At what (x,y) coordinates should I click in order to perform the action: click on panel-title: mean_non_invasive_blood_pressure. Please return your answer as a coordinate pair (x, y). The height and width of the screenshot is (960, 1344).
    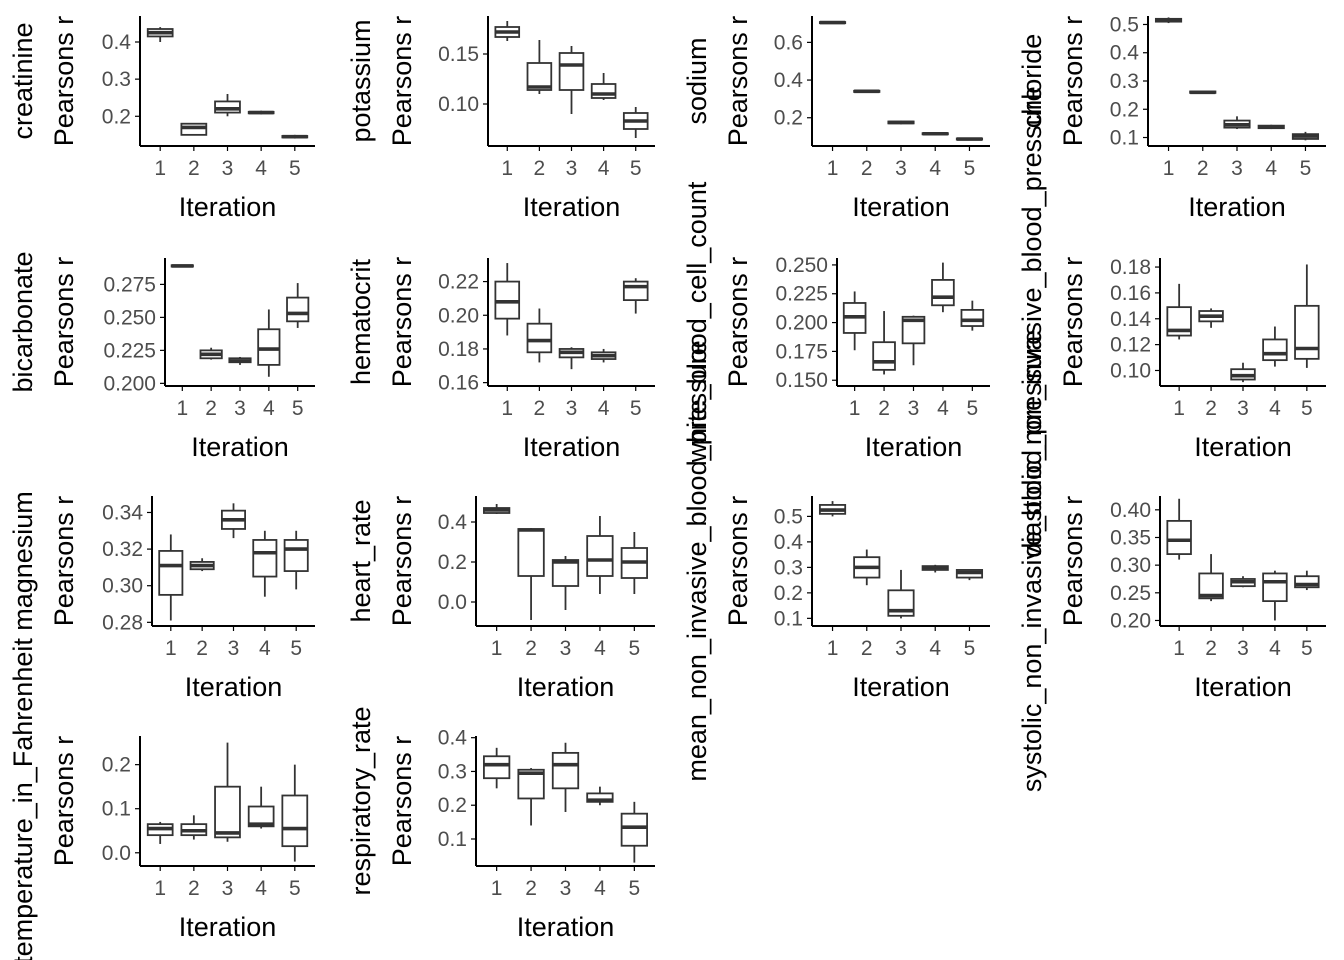
    Looking at the image, I should click on (697, 560).